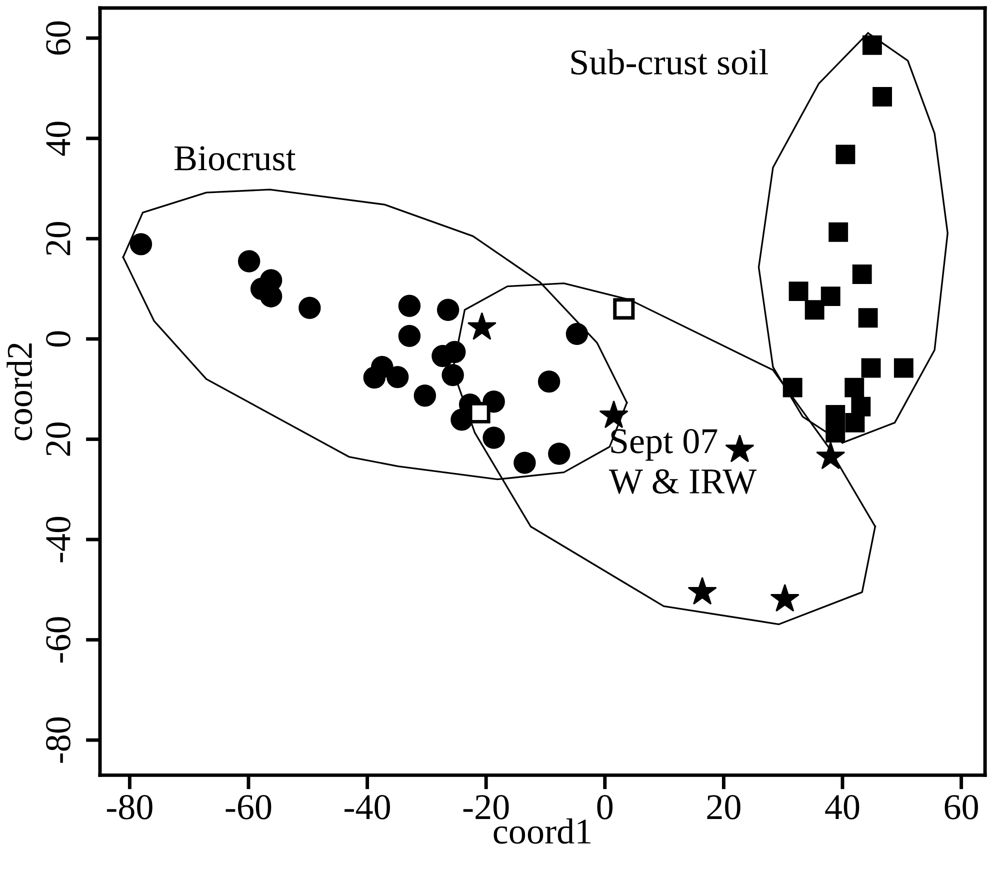 The width and height of the screenshot is (990, 890). I want to click on x-tick-label: 60, so click(961, 807).